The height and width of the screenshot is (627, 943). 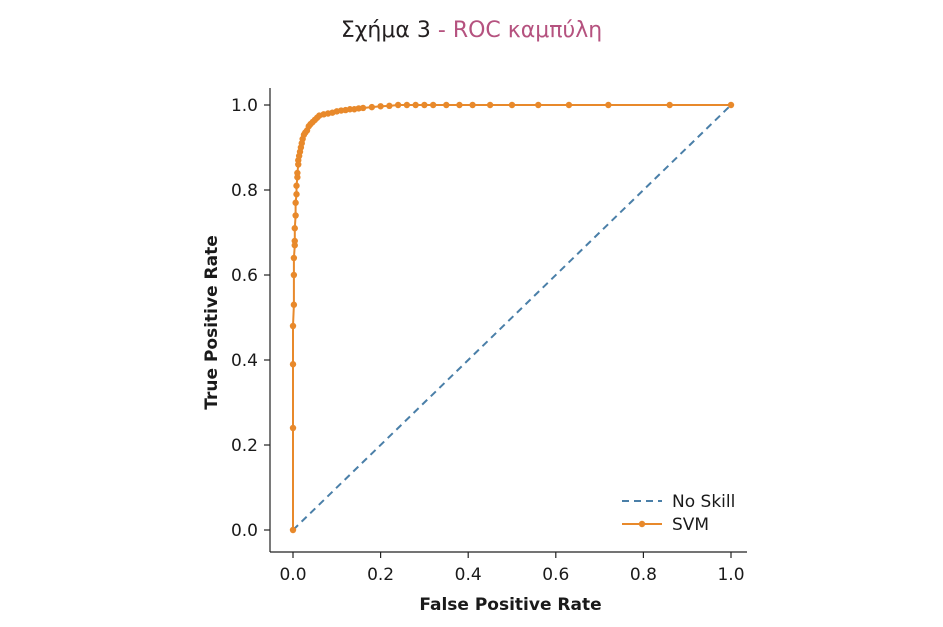 What do you see at coordinates (468, 575) in the screenshot?
I see `x-tick-label: 0.4` at bounding box center [468, 575].